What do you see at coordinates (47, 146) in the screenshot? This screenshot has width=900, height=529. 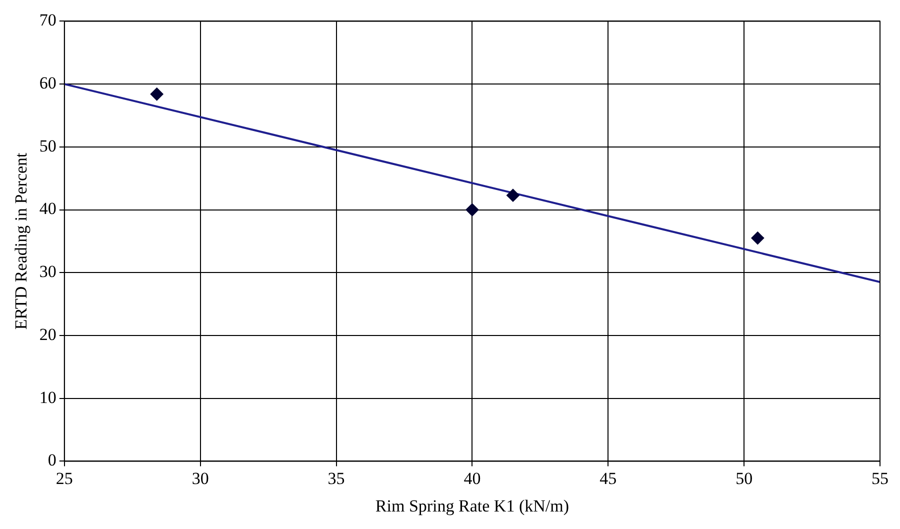 I see `y-tick-label: 50` at bounding box center [47, 146].